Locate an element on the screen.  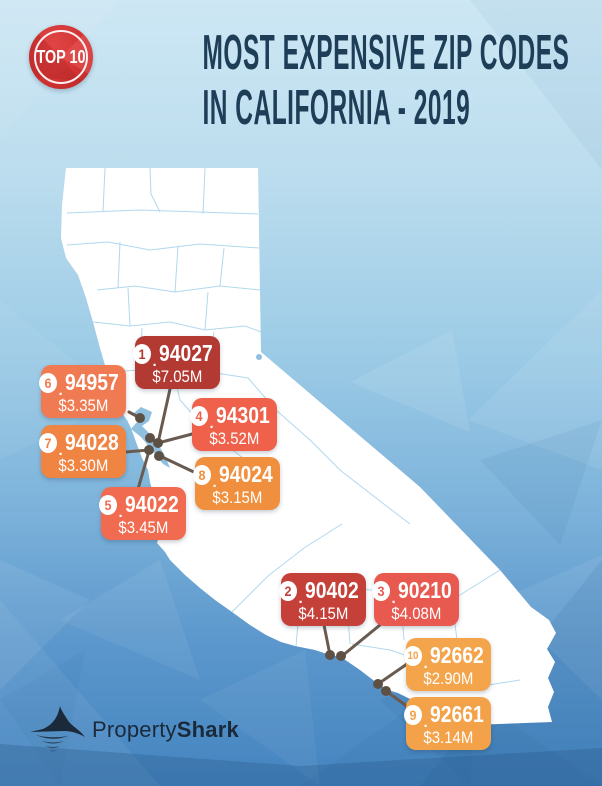
zip-label: 94027 is located at coordinates (185, 353).